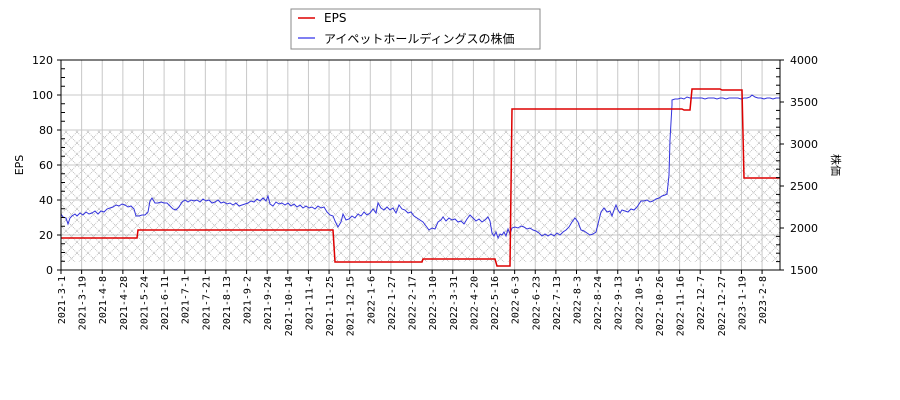 This screenshot has width=900, height=400. Describe the element at coordinates (763, 300) in the screenshot. I see `x-tick-label: 2023-2-8` at that location.